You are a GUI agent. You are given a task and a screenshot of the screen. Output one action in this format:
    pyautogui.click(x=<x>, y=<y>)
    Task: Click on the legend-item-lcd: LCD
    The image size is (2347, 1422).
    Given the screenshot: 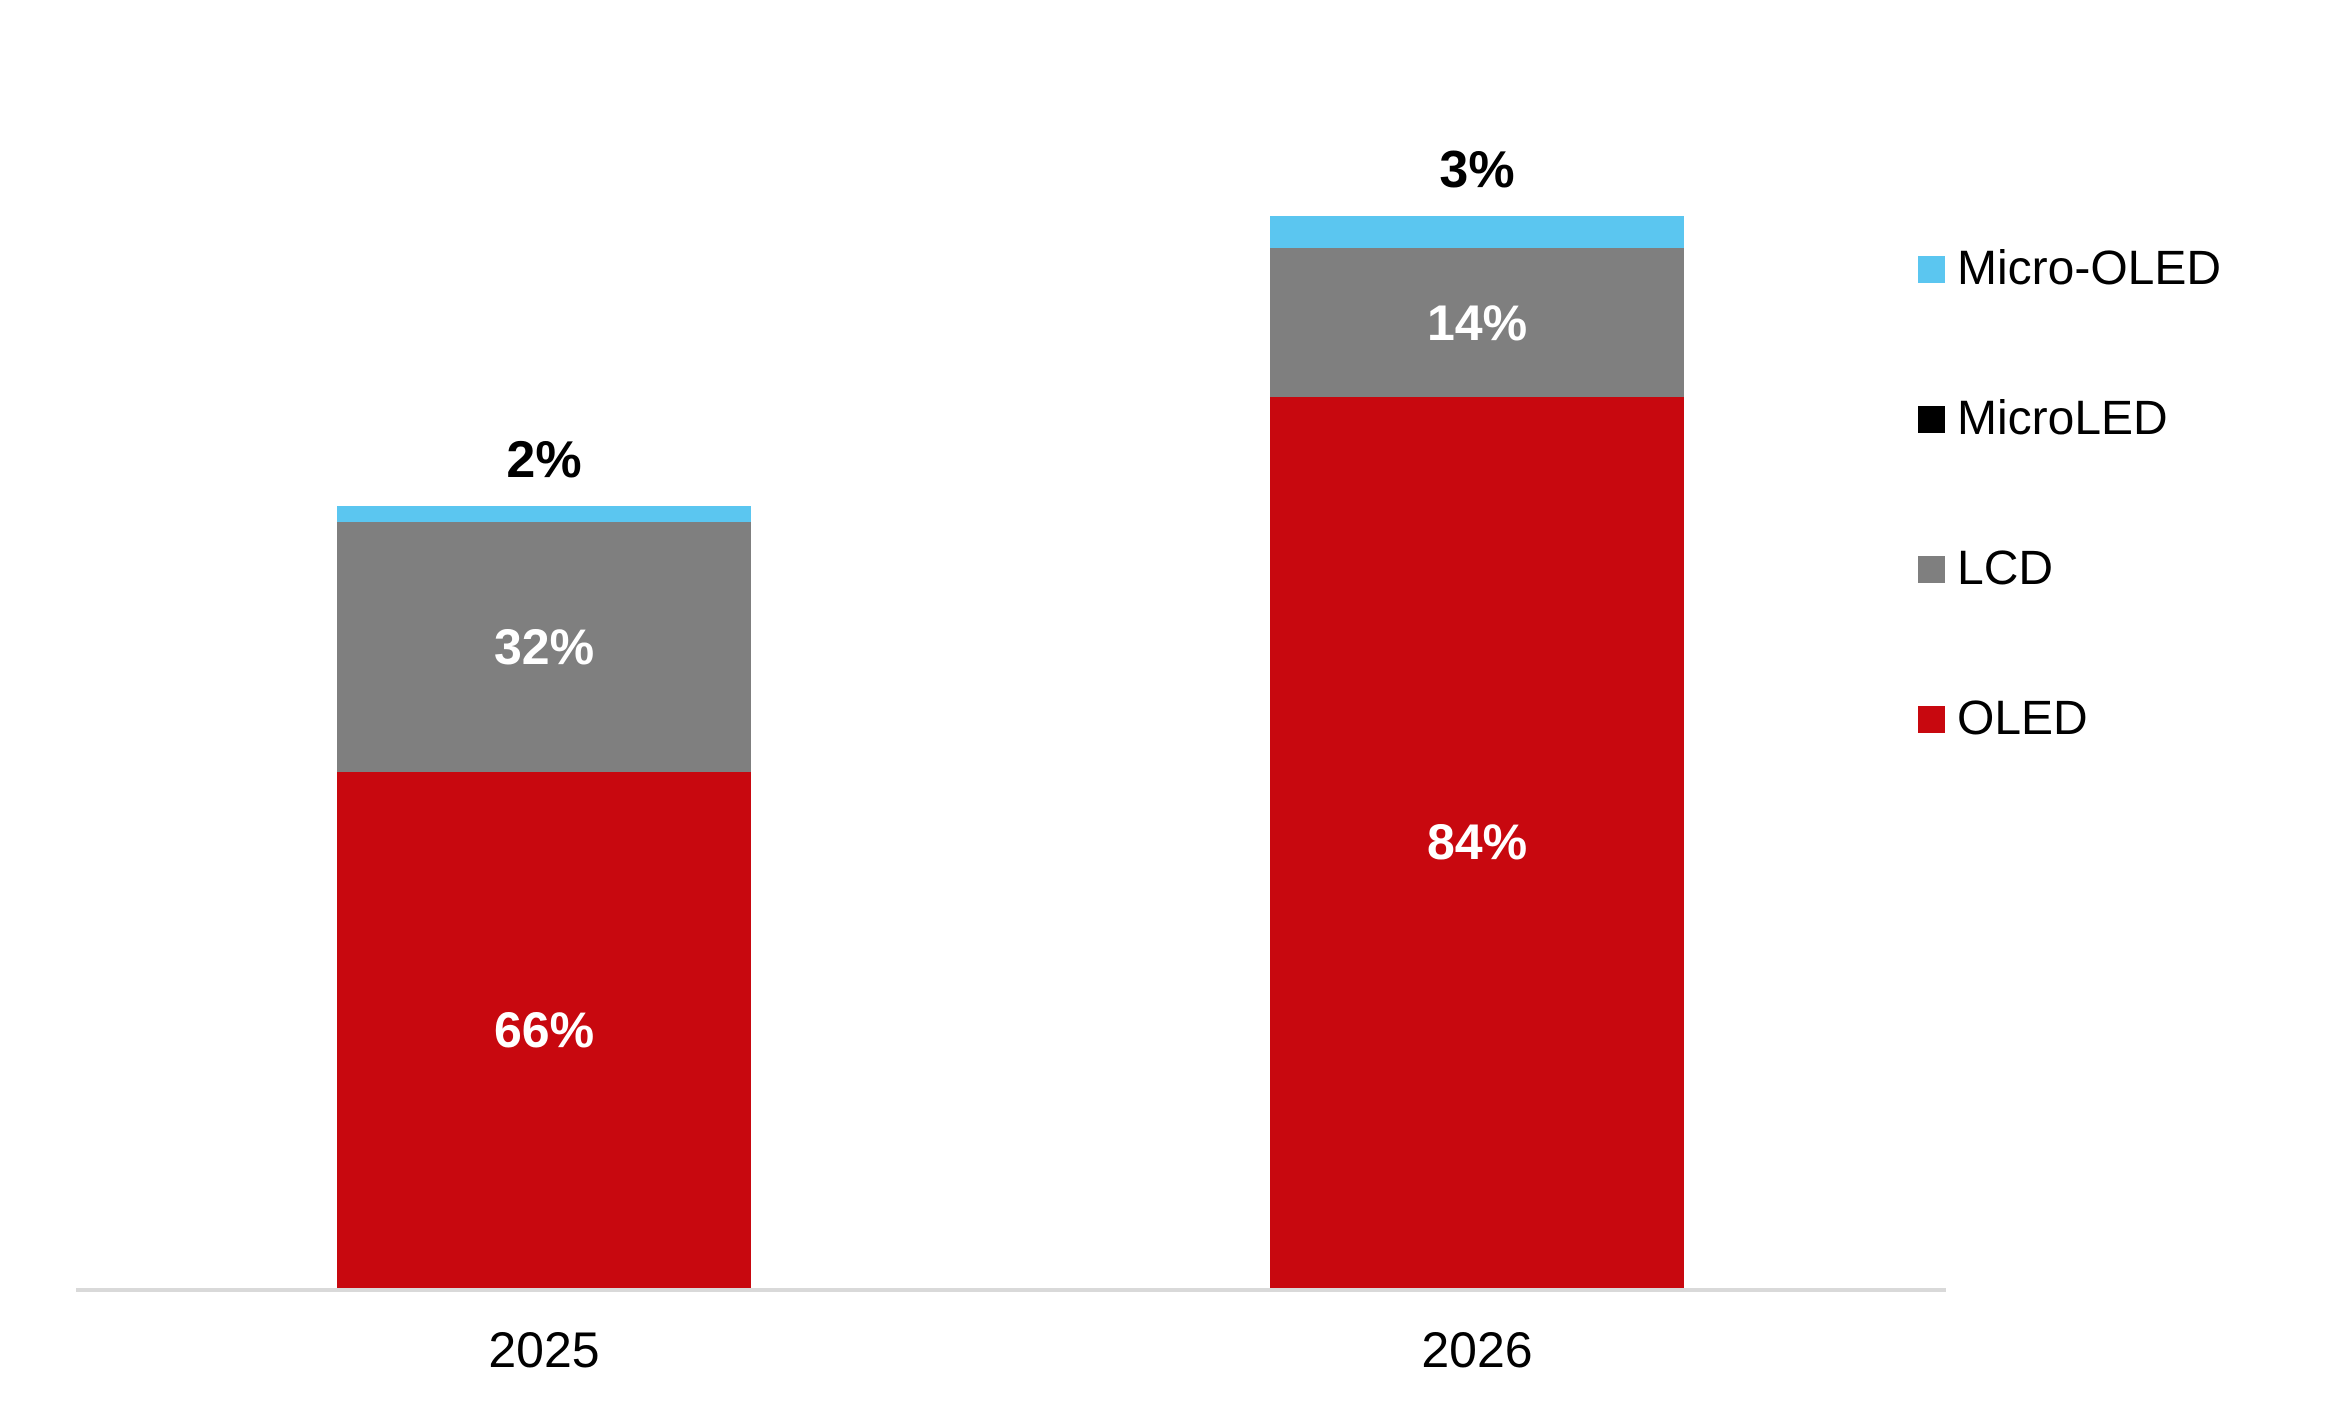 What is the action you would take?
    pyautogui.click(x=2069, y=569)
    